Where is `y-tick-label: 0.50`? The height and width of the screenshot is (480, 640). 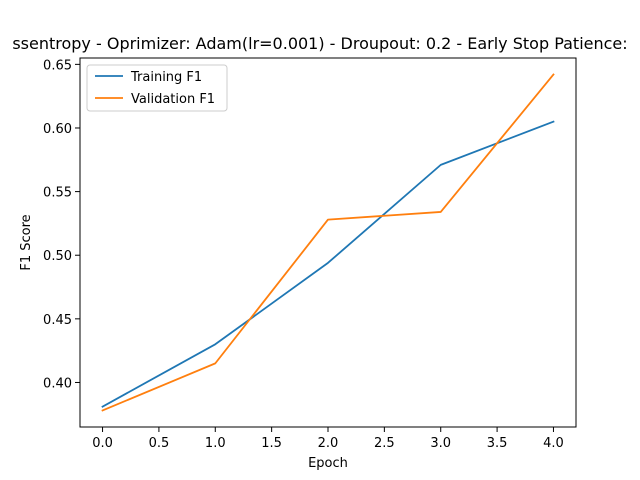 y-tick-label: 0.50 is located at coordinates (57, 256).